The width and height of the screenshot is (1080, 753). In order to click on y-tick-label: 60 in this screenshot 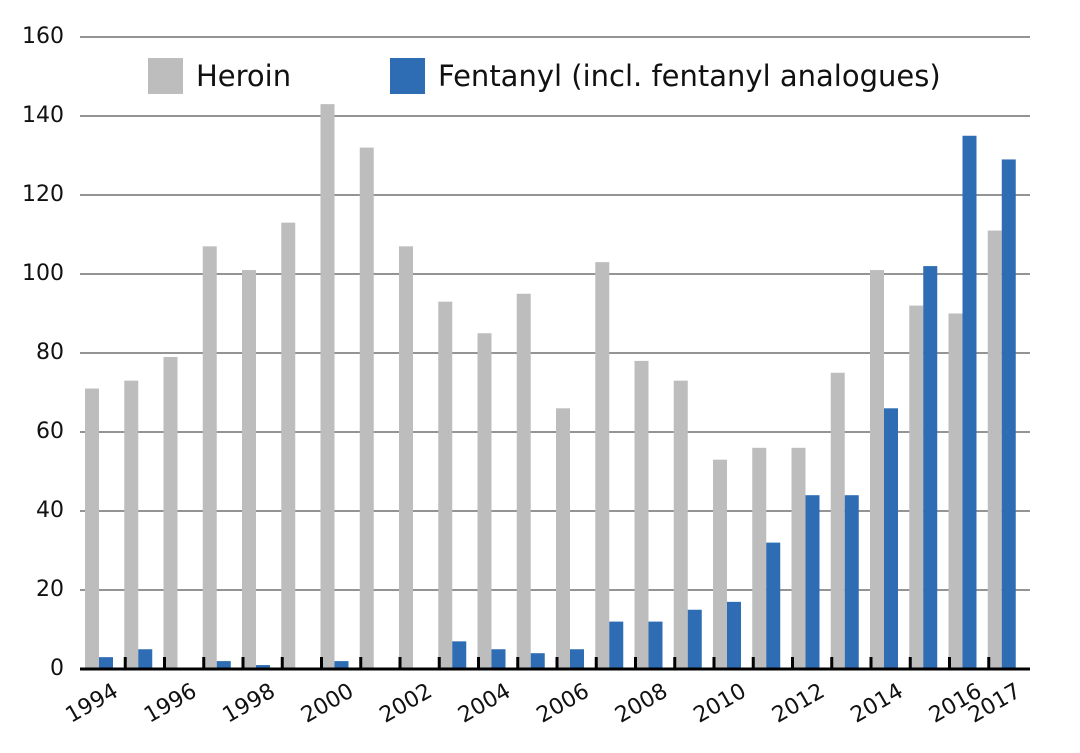, I will do `click(50, 431)`.